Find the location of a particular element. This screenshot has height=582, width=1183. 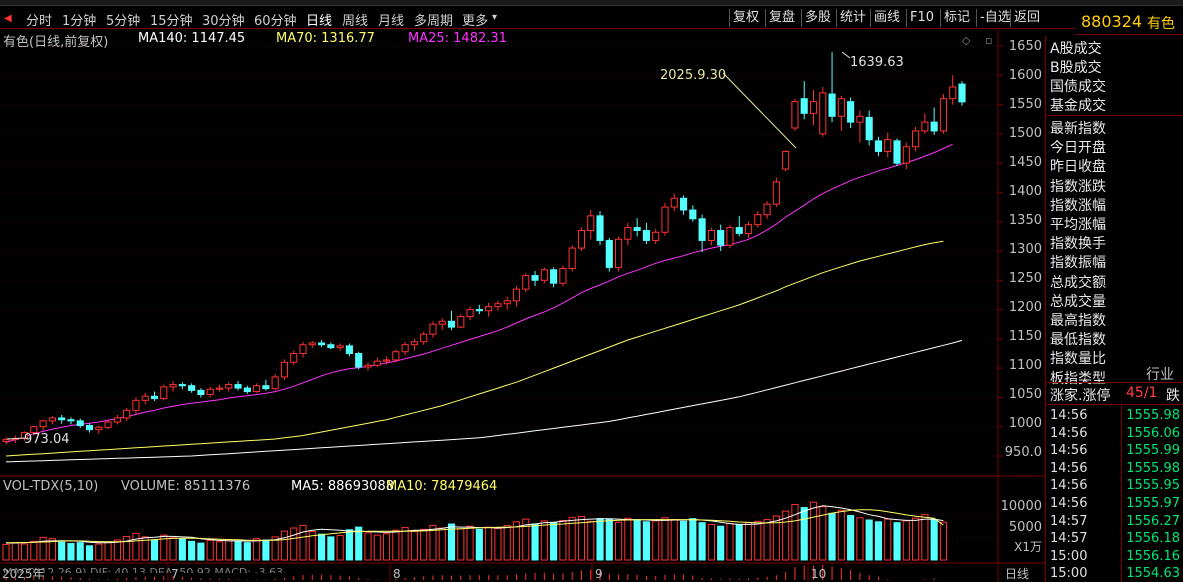

pane-menu-icon: ▫ is located at coordinates (988, 40).